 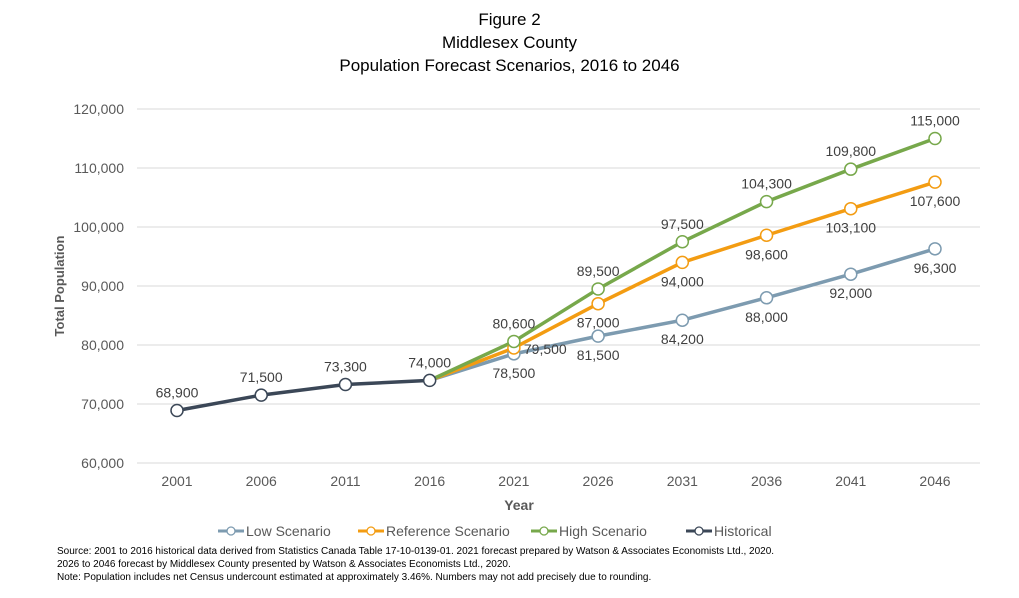 What do you see at coordinates (598, 481) in the screenshot?
I see `x-tick-label: 2026` at bounding box center [598, 481].